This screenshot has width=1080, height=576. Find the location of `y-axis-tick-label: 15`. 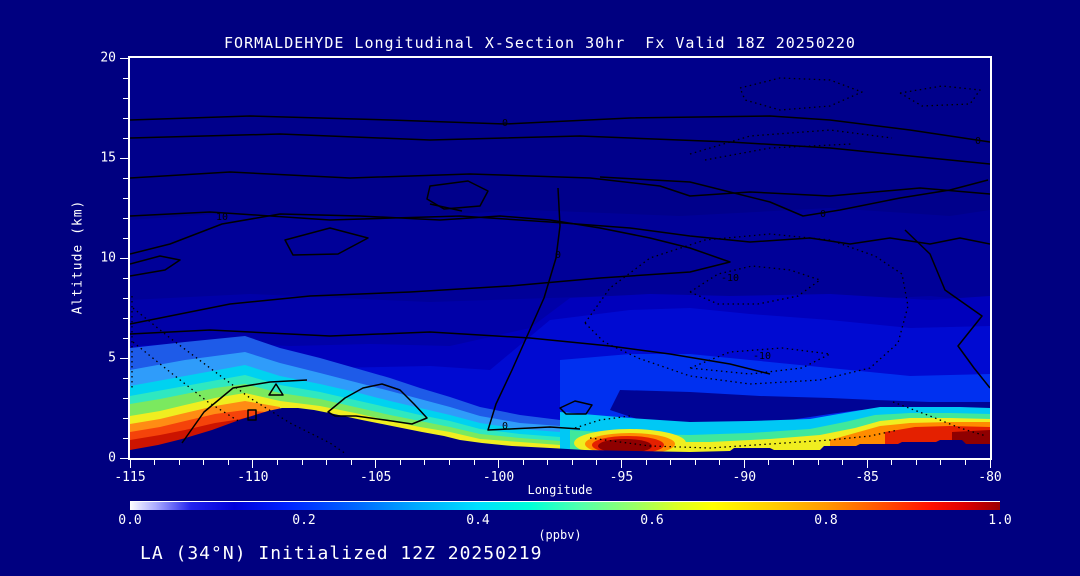

y-axis-tick-label: 15 is located at coordinates (108, 158).